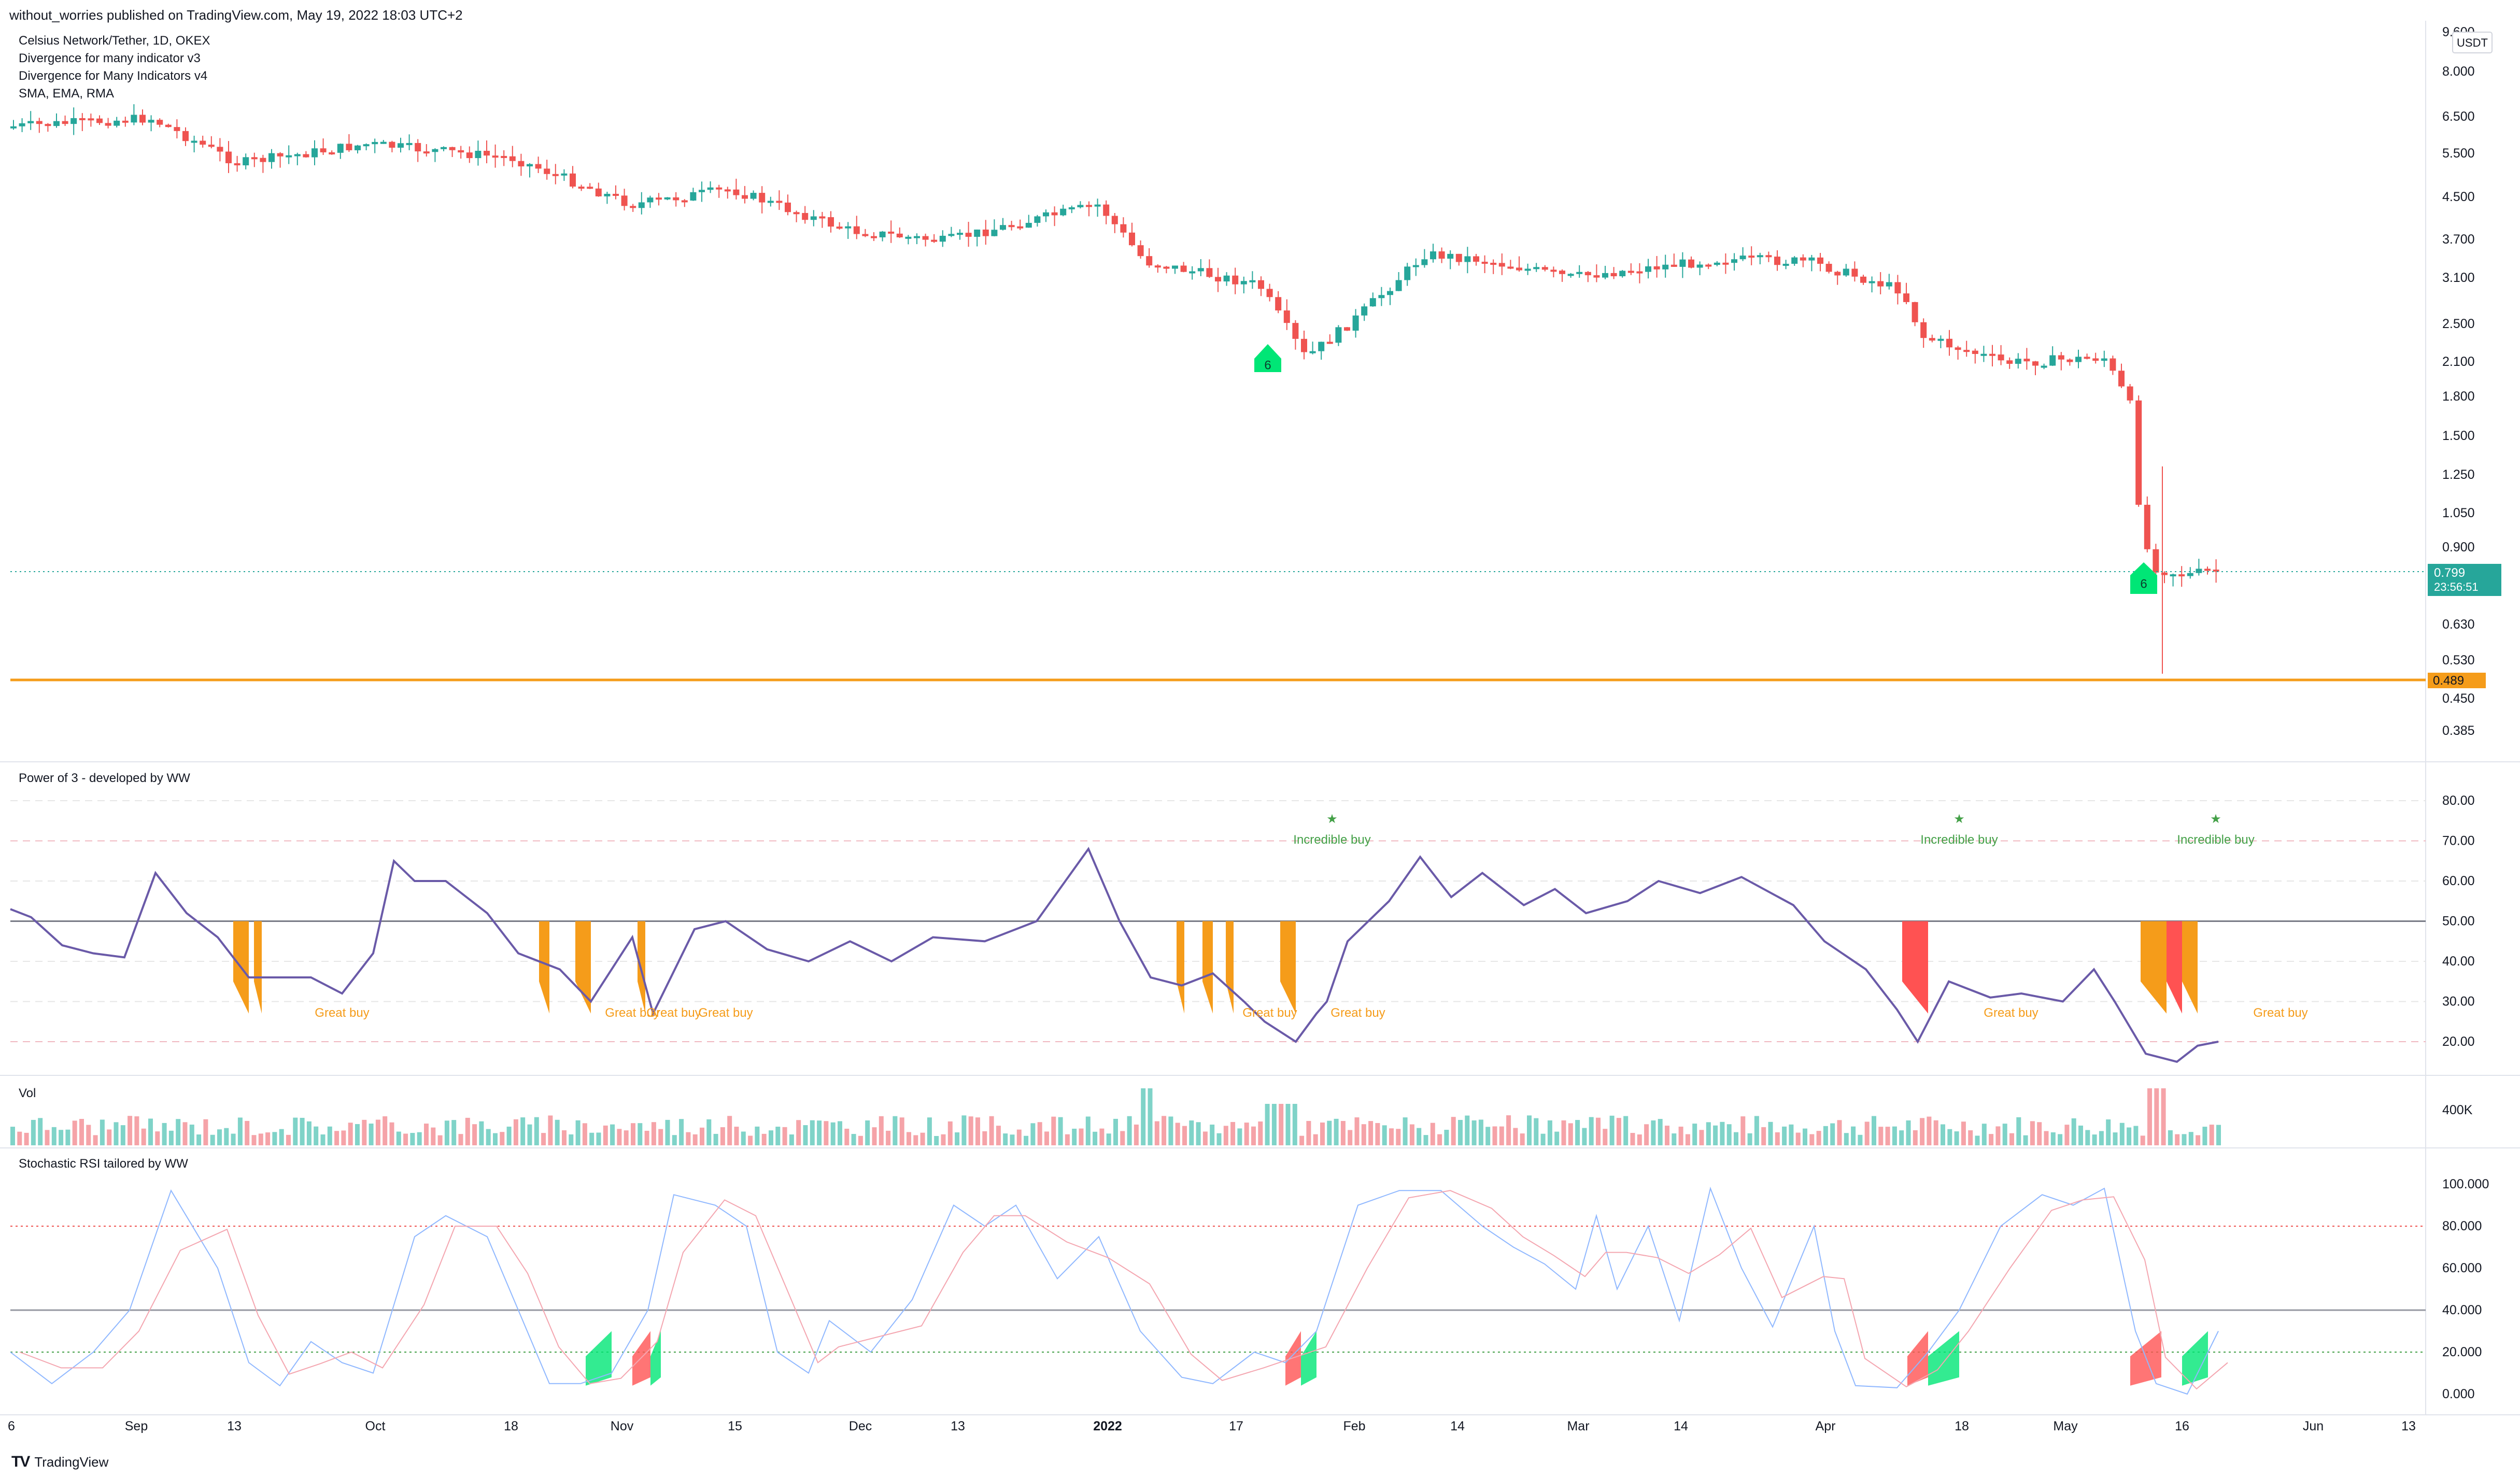 The image size is (2520, 1477). What do you see at coordinates (59, 1462) in the screenshot?
I see `tradingview-logo: TV TradingView` at bounding box center [59, 1462].